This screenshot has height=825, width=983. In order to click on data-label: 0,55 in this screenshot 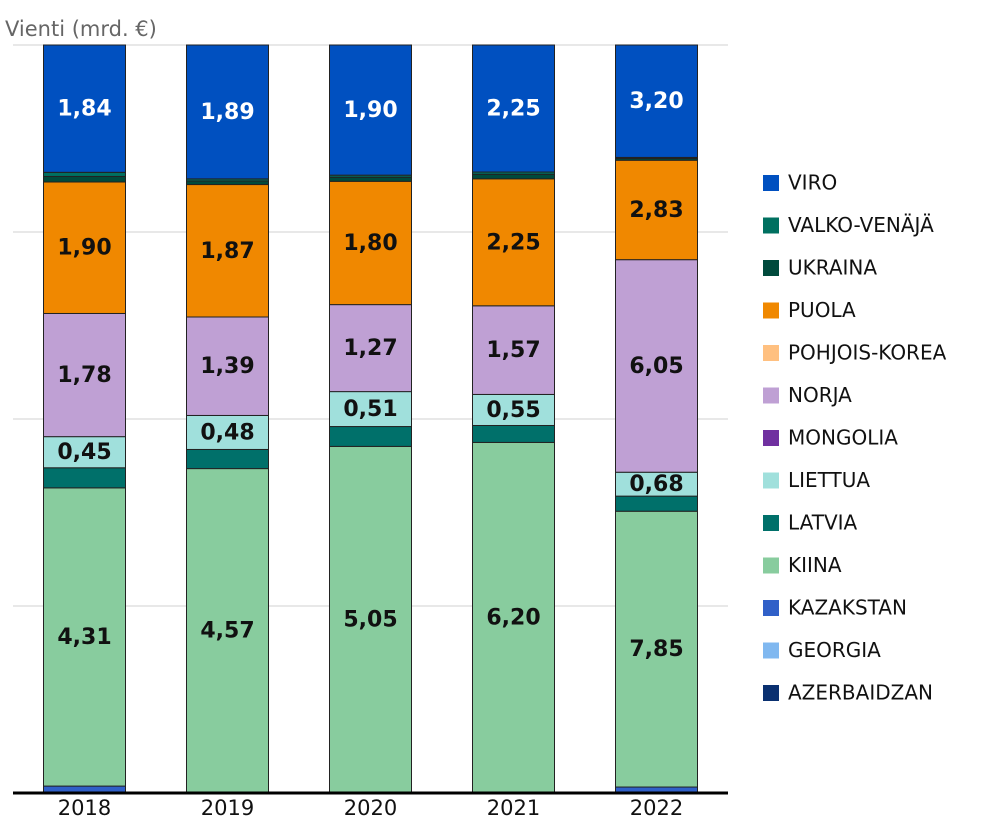, I will do `click(513, 410)`.